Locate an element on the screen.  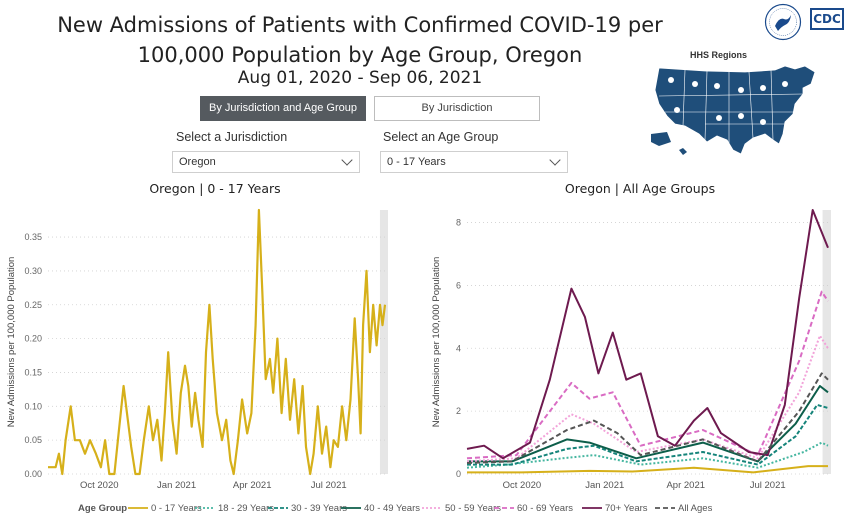
series-line-all-ages is located at coordinates (647, 418).